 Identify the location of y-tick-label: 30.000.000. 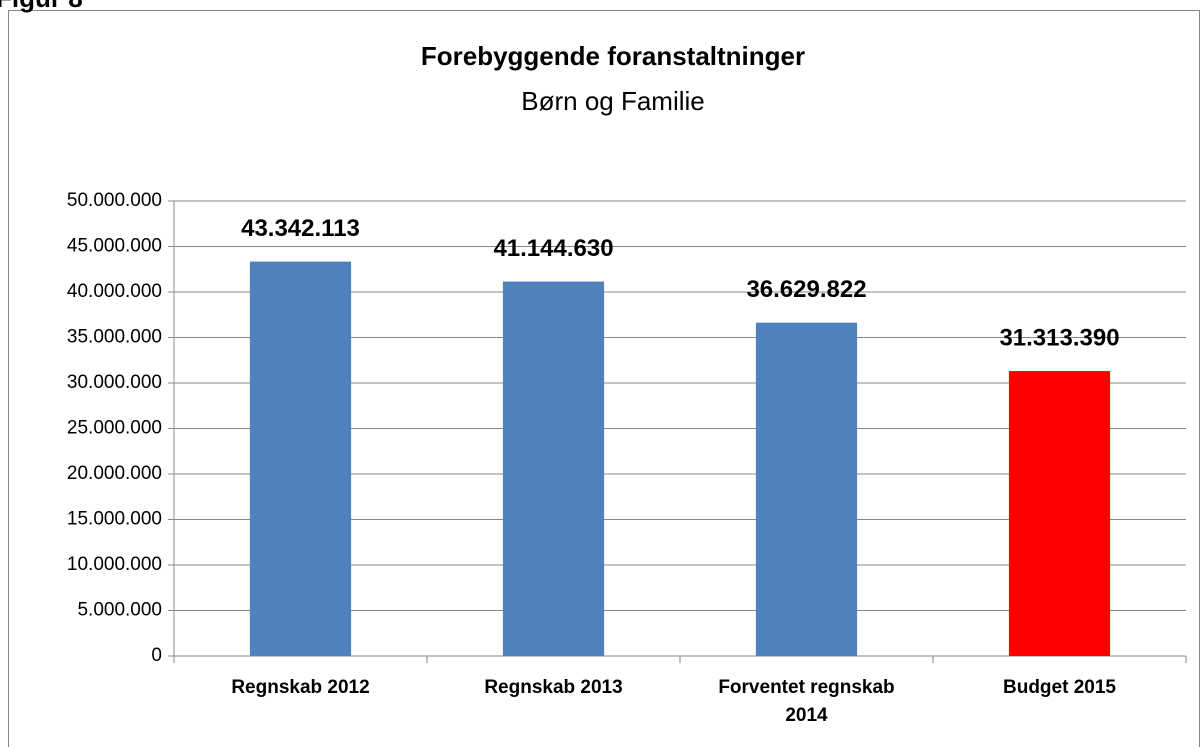
(114, 382).